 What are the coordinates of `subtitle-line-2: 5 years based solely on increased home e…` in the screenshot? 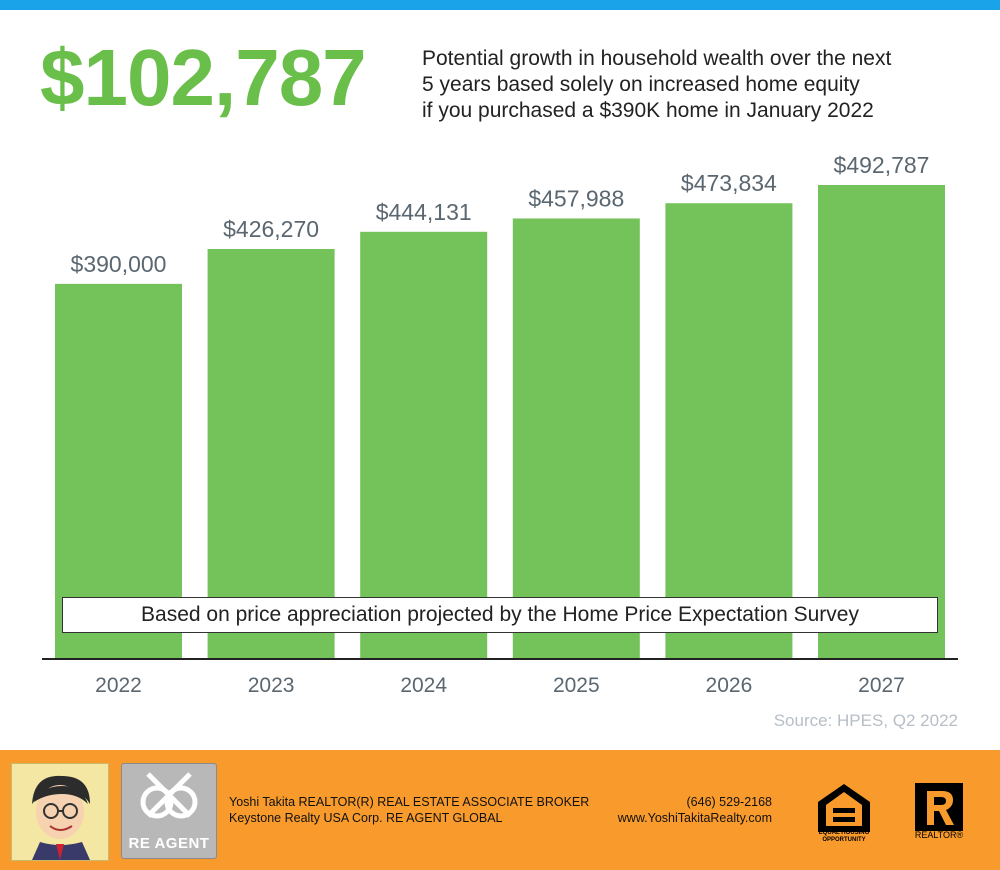 It's located at (641, 84).